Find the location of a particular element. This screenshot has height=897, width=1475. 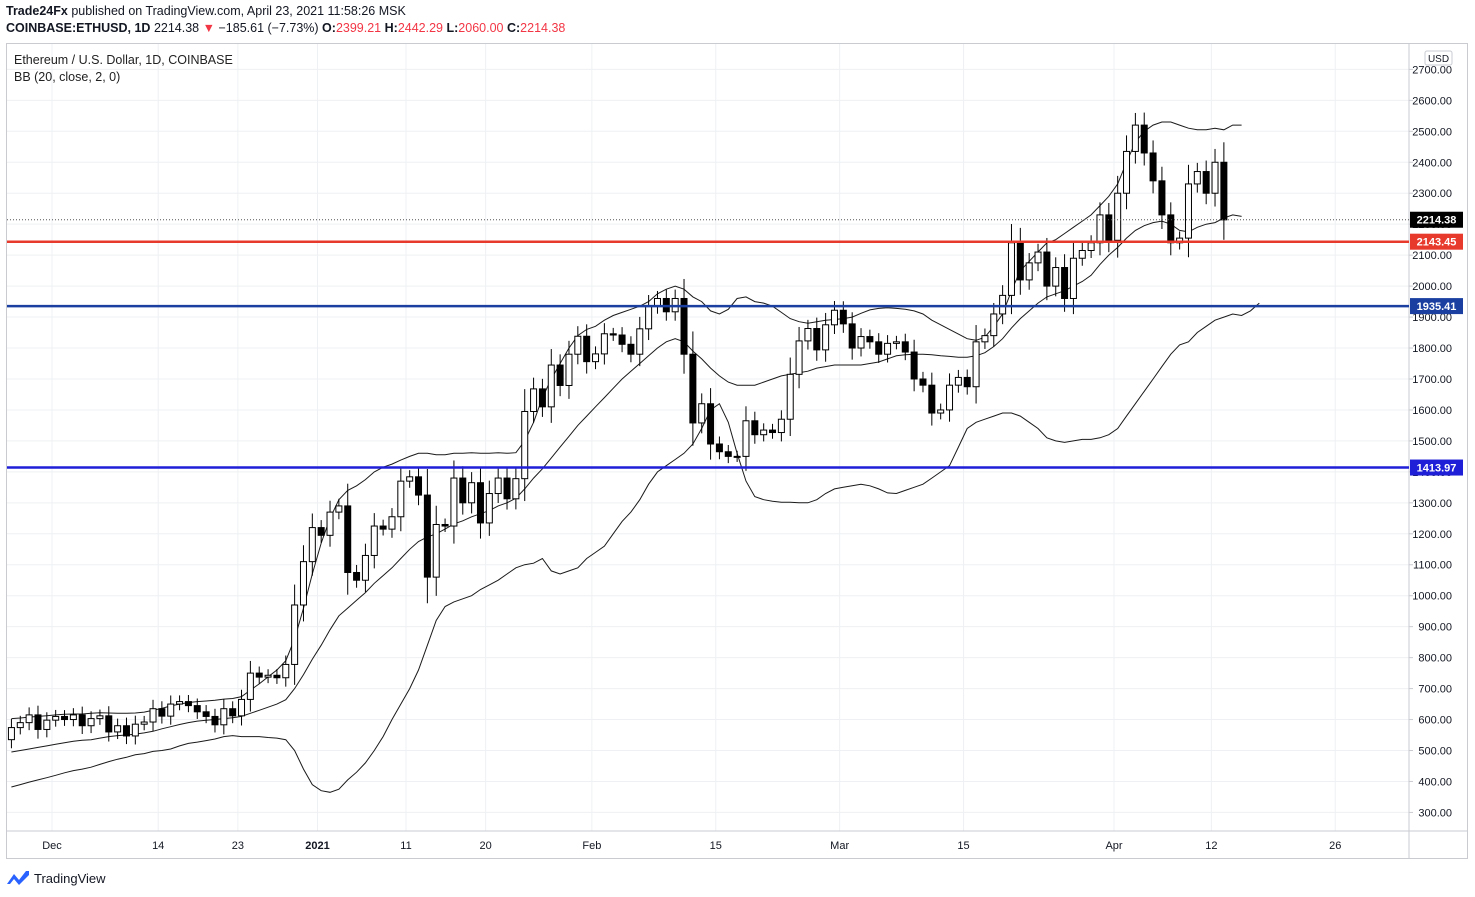

legend-indicator: BB (20, close, 2, 0) is located at coordinates (67, 77).